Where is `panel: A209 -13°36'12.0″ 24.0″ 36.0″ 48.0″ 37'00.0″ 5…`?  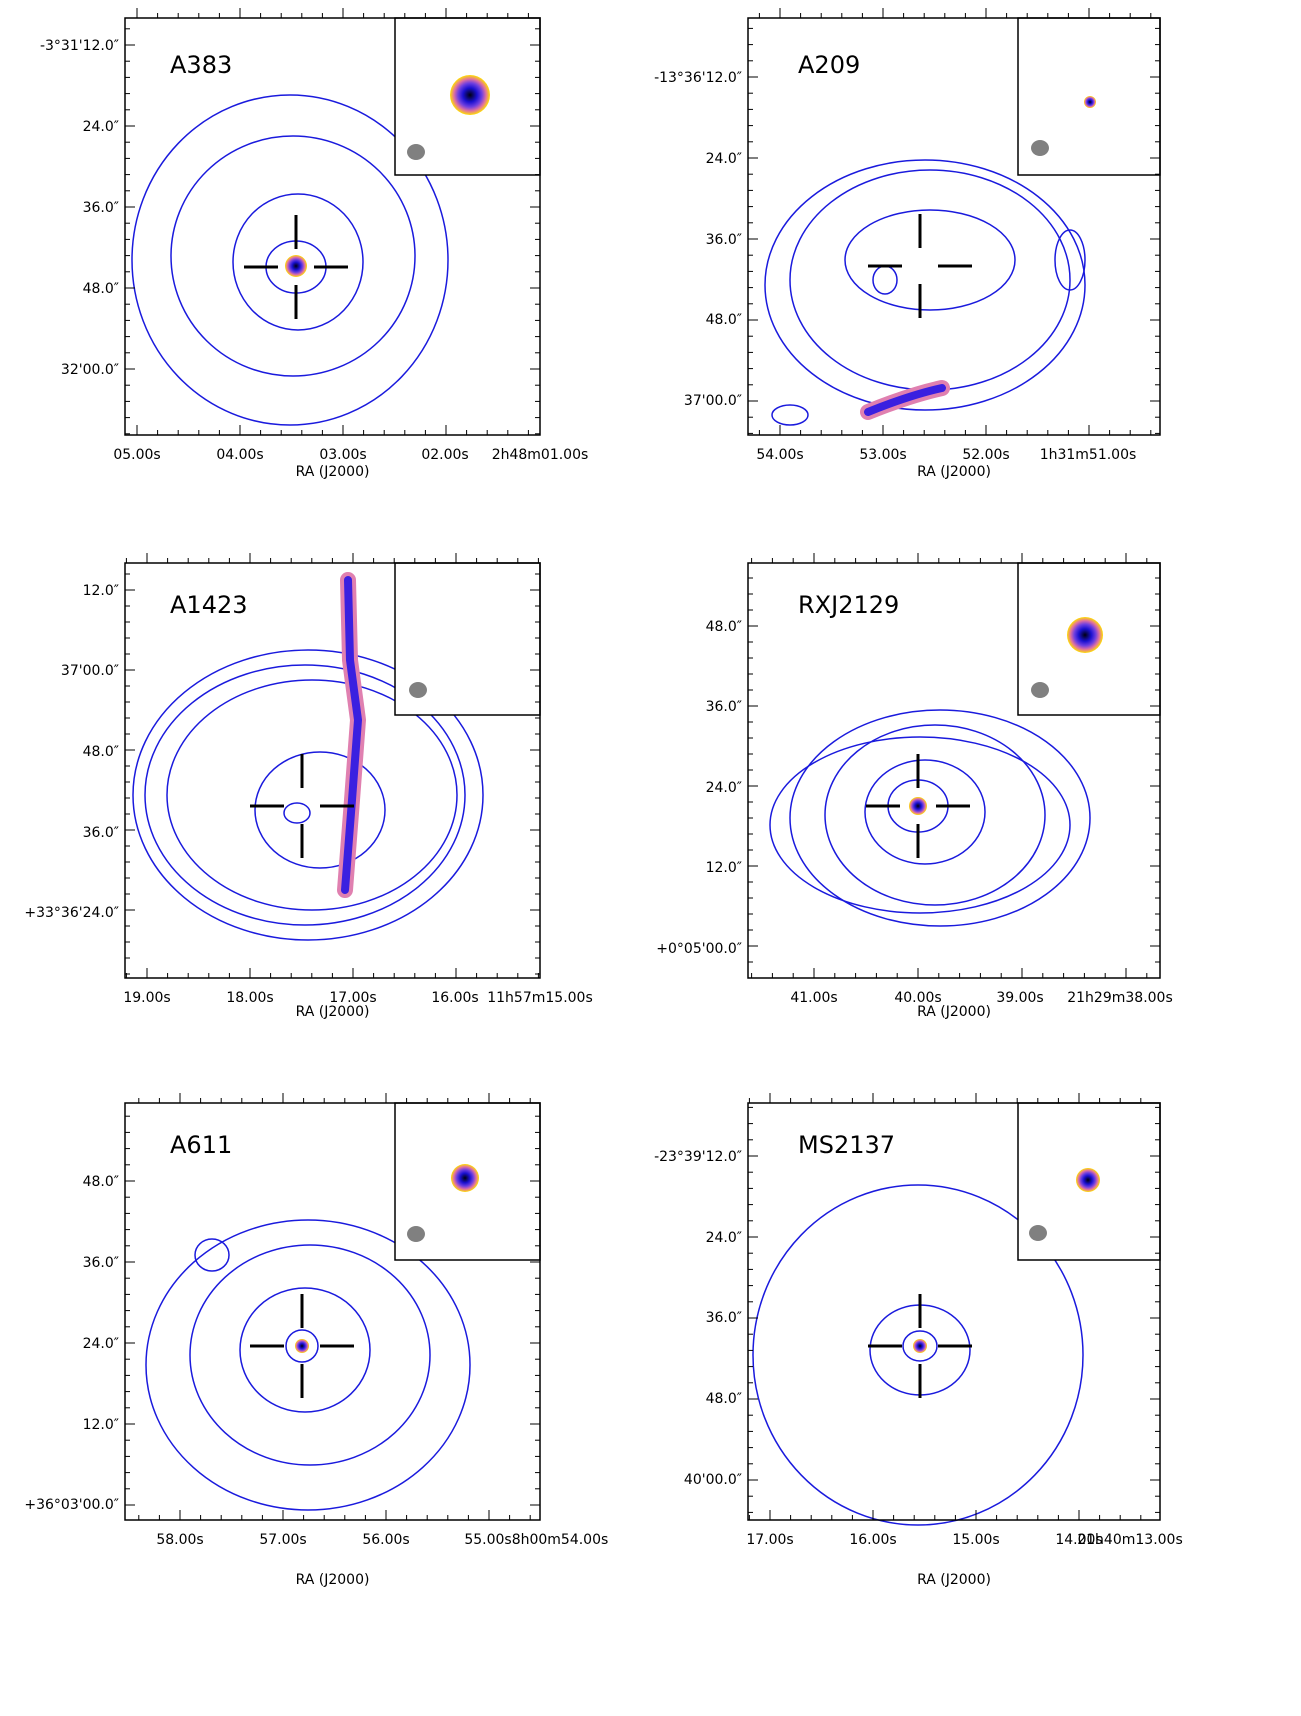 panel: A209 -13°36'12.0″ 24.0″ 36.0″ 48.0″ 37'00.0″ 5… is located at coordinates (907, 244).